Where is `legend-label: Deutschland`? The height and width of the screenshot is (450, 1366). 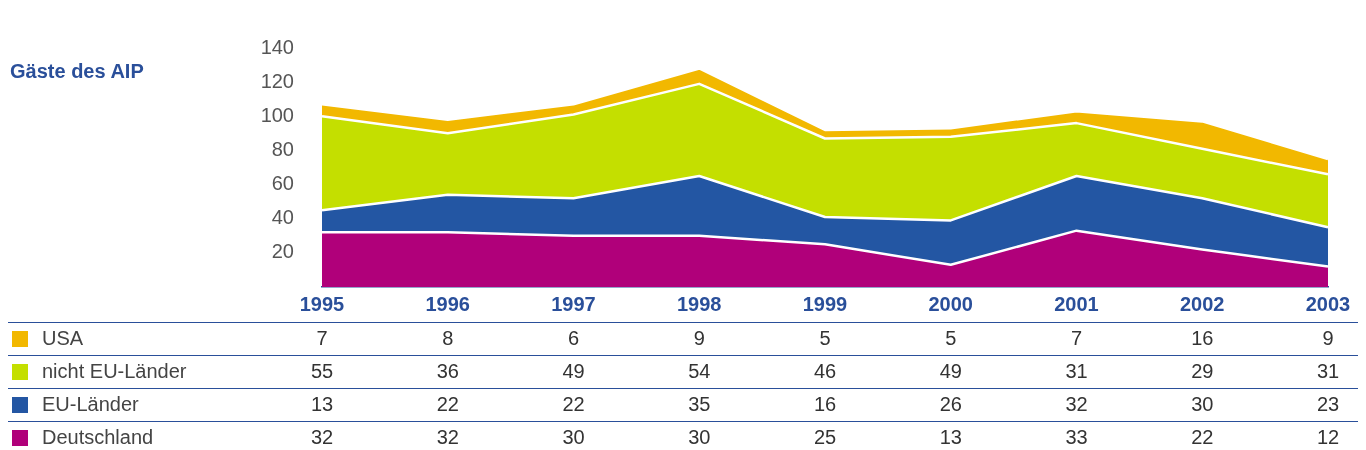 legend-label: Deutschland is located at coordinates (98, 436).